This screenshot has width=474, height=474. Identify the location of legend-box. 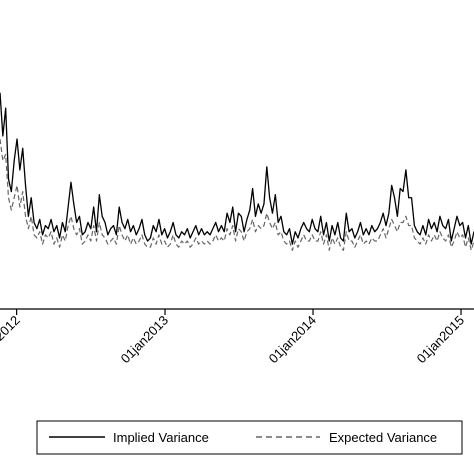
(249, 437).